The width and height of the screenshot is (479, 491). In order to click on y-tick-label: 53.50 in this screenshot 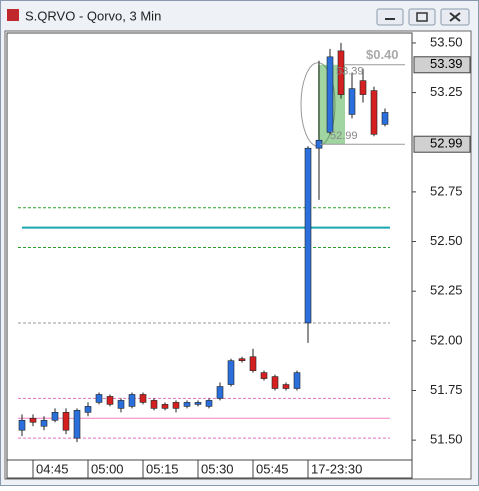, I will do `click(446, 41)`.